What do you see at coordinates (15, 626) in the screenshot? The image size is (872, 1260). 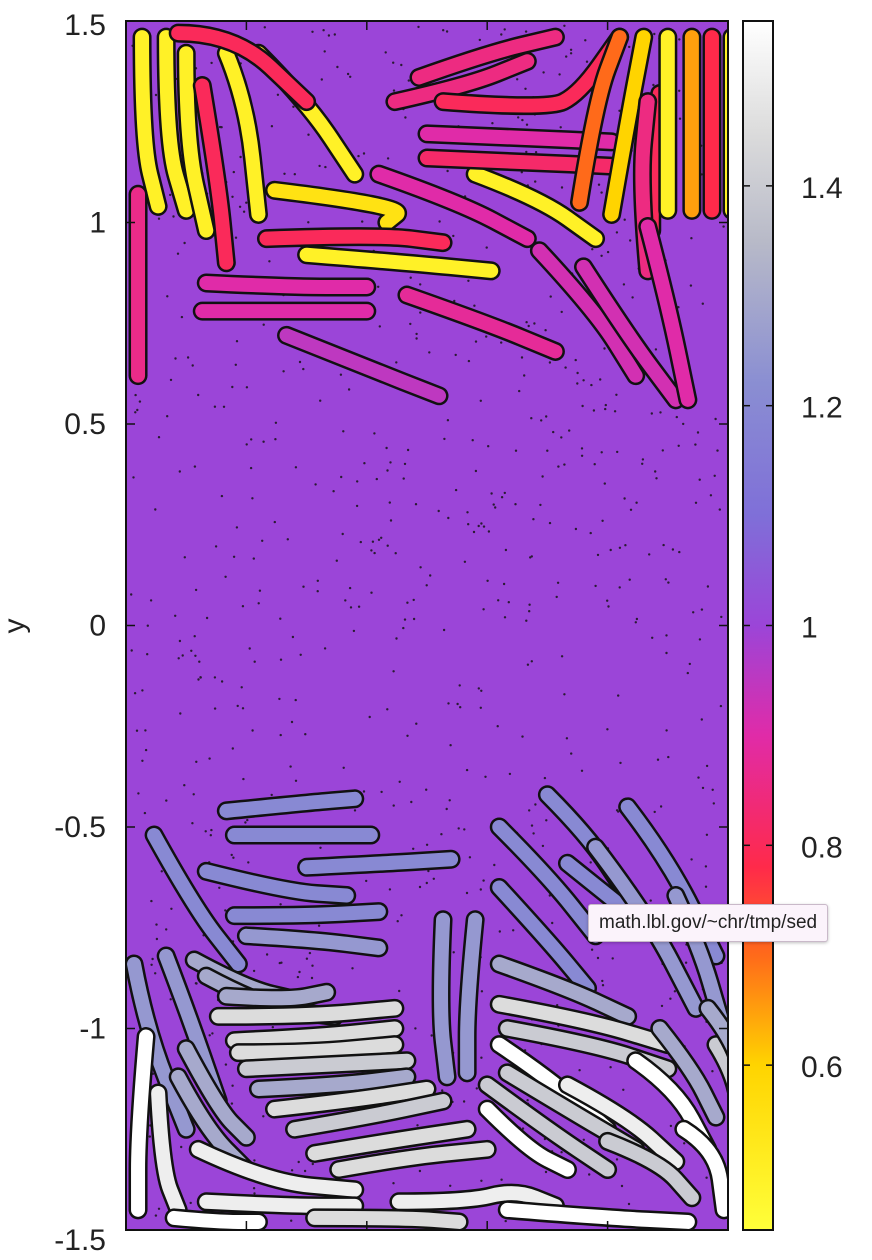 I see `y-axis-label: y` at bounding box center [15, 626].